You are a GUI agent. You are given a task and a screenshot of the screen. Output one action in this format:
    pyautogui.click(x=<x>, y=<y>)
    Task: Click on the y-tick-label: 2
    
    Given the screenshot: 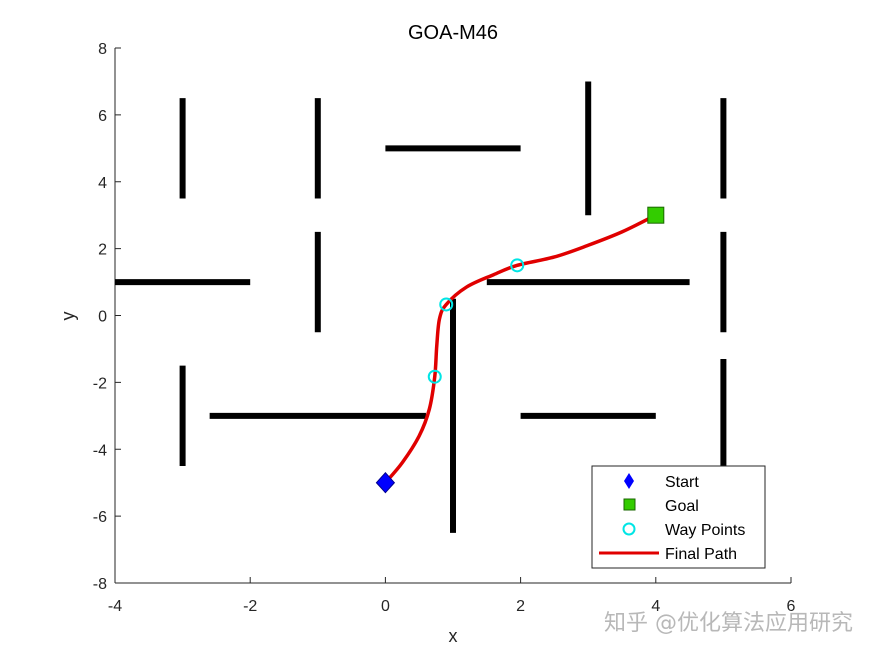 What is the action you would take?
    pyautogui.click(x=102, y=250)
    